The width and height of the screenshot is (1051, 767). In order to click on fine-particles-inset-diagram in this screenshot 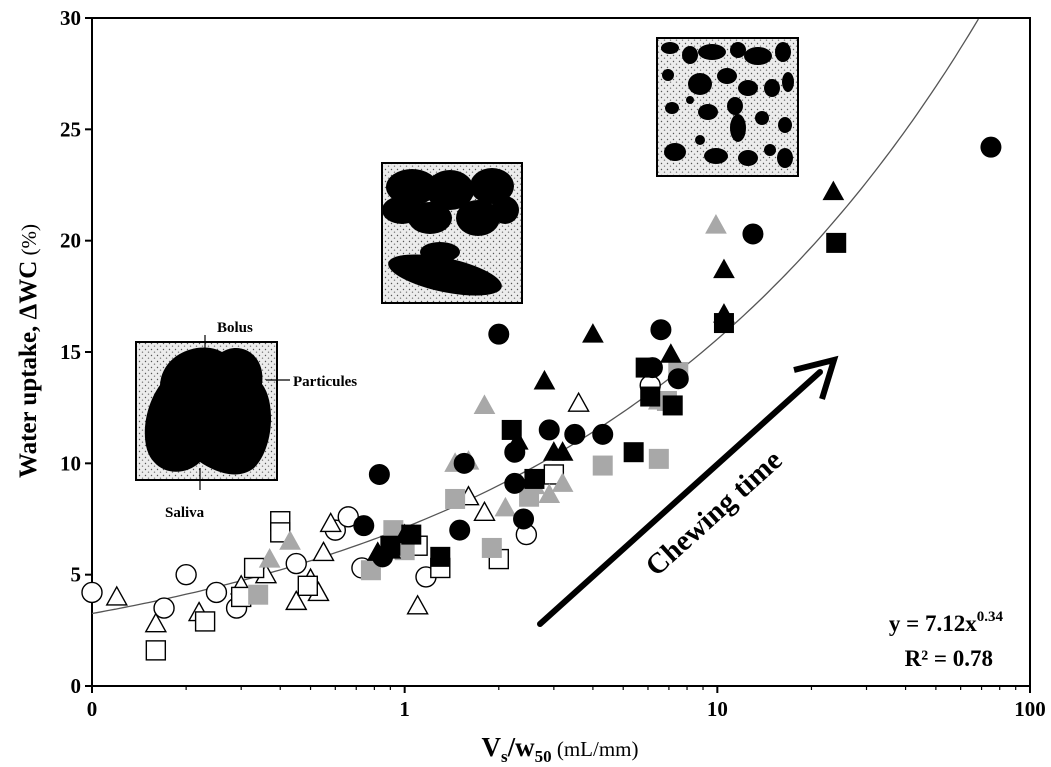, I will do `click(727, 107)`.